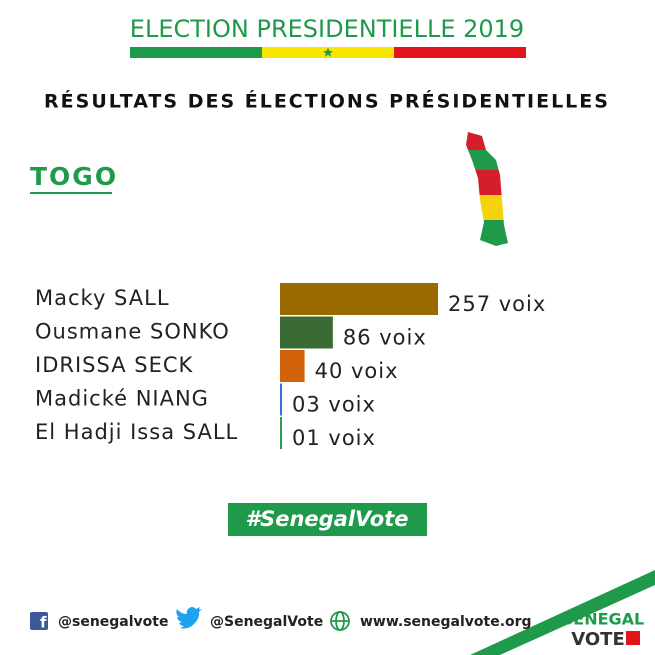 This screenshot has width=655, height=655. Describe the element at coordinates (598, 639) in the screenshot. I see `logo-bottom: VOTE` at that location.